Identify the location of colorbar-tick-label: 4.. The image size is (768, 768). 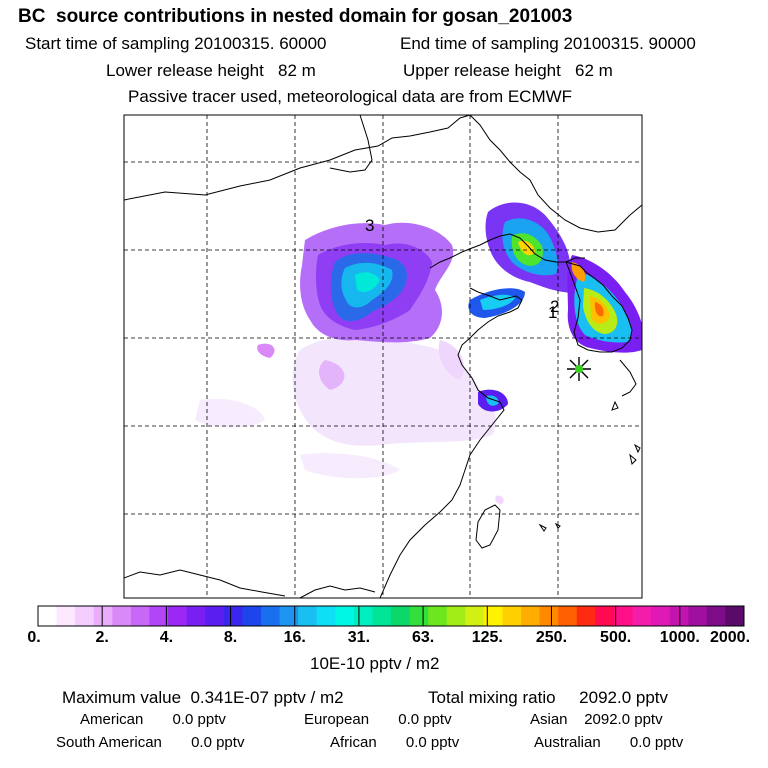
(166, 637).